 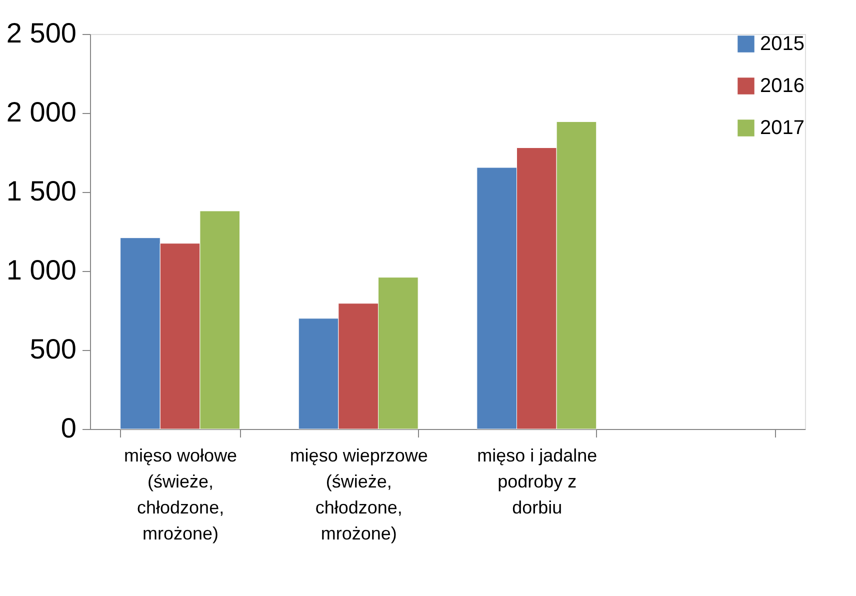 I want to click on legend-label: 2015, so click(x=782, y=44).